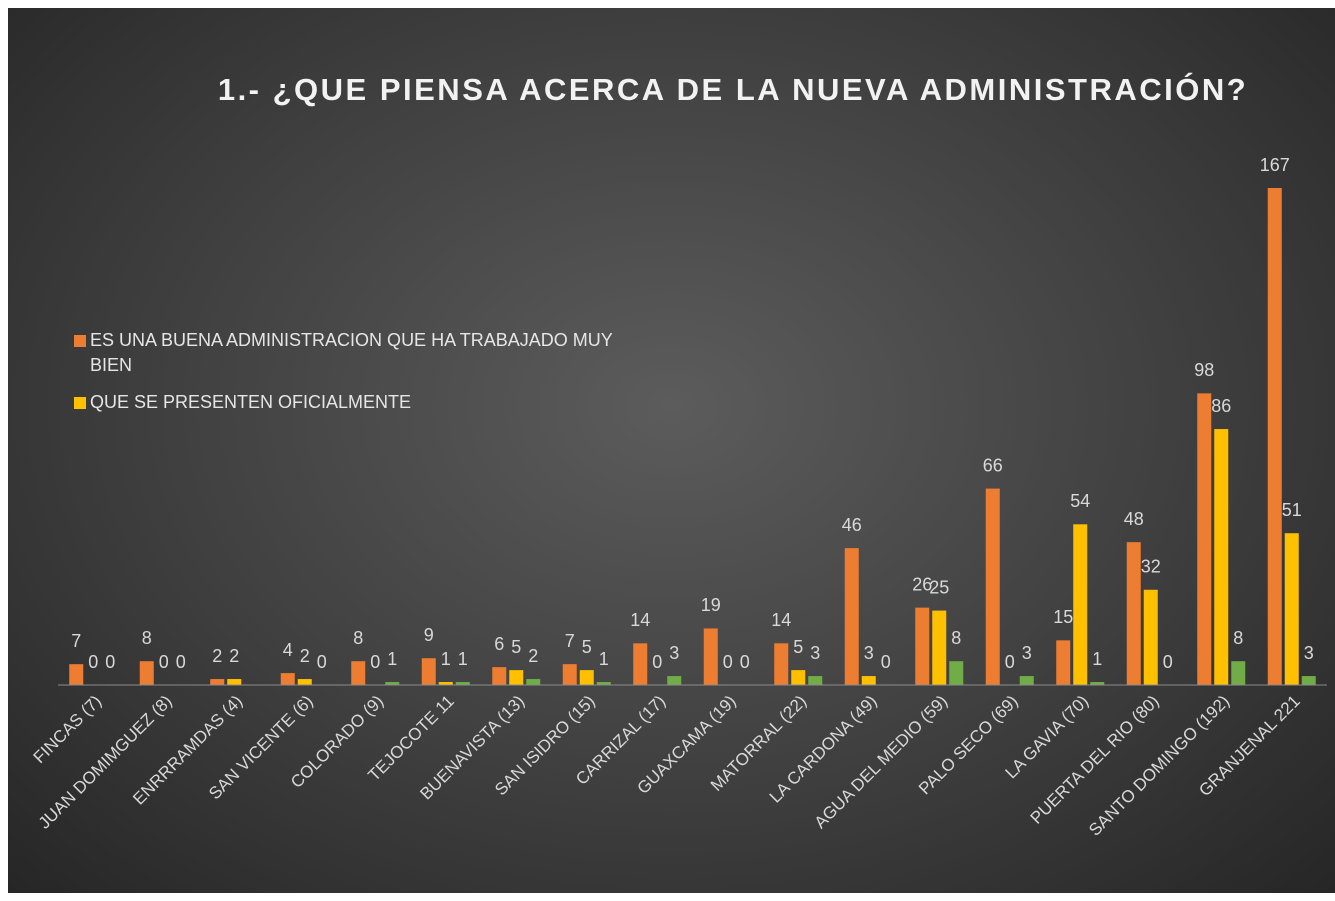  I want to click on data-label: 98, so click(1204, 370).